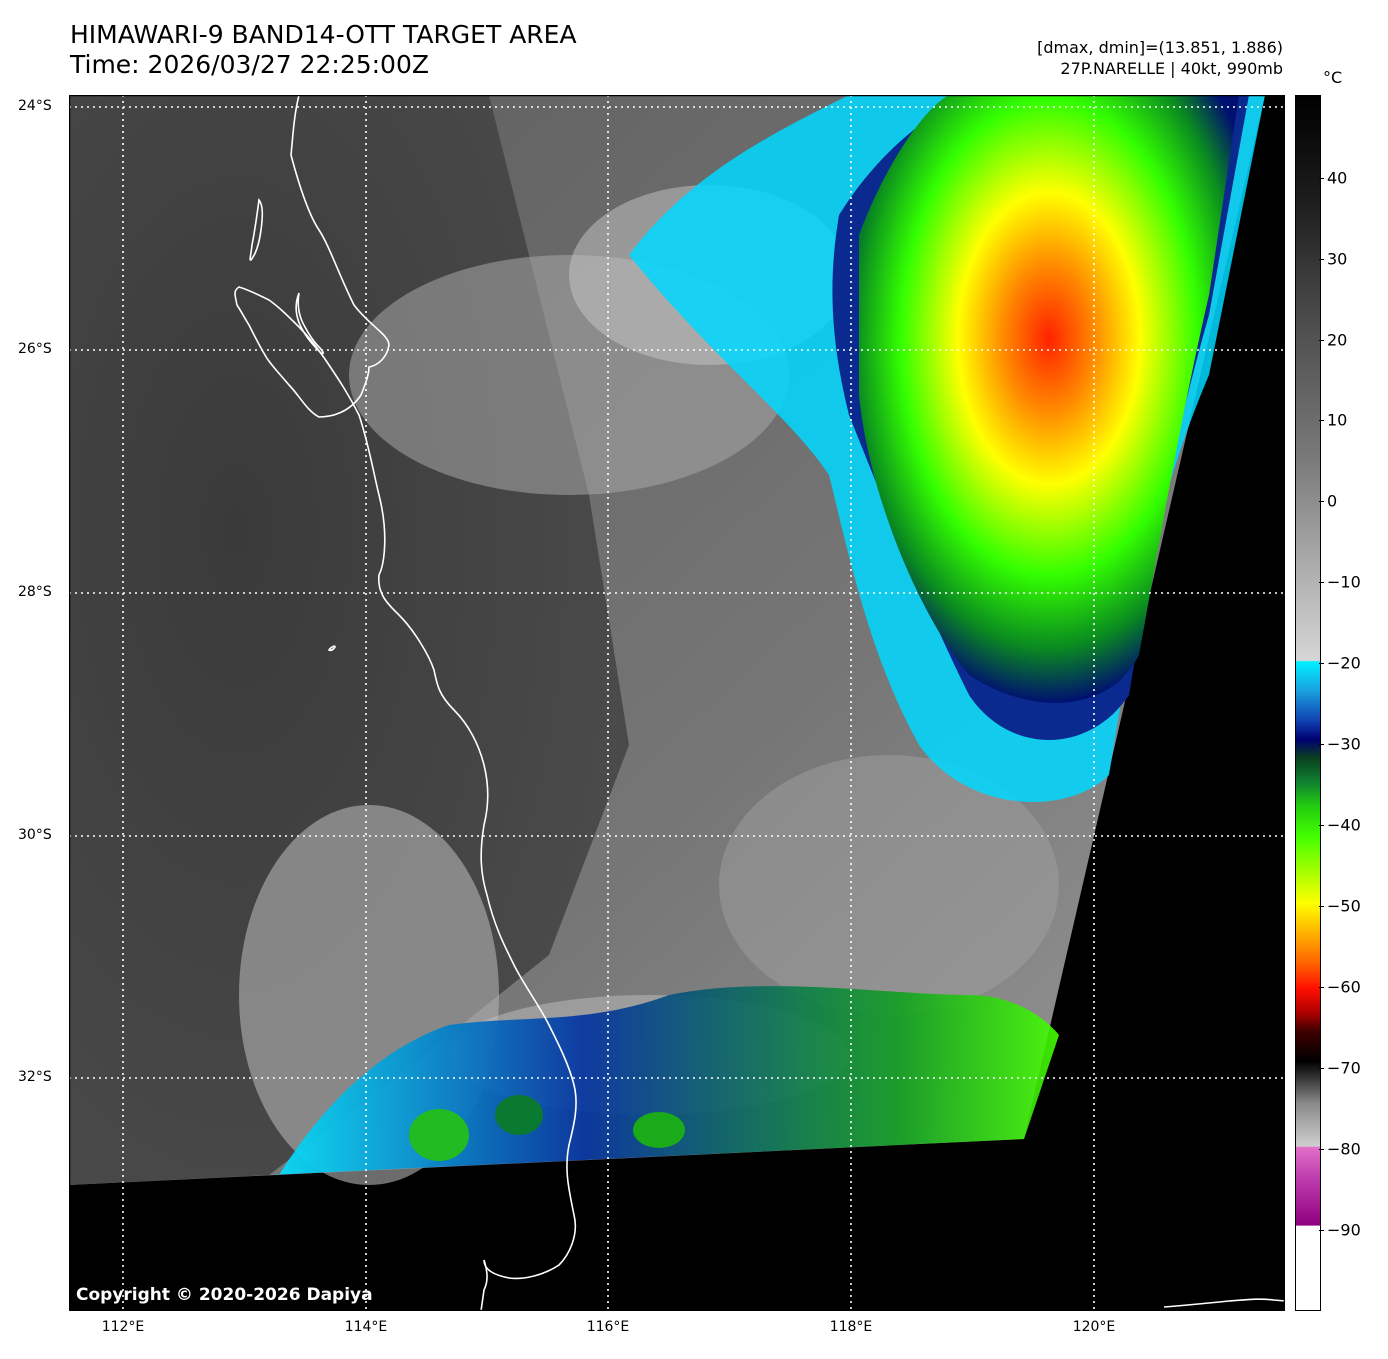 The height and width of the screenshot is (1359, 1388). Describe the element at coordinates (1344, 1149) in the screenshot. I see `colorbar-tick-label: −80` at that location.